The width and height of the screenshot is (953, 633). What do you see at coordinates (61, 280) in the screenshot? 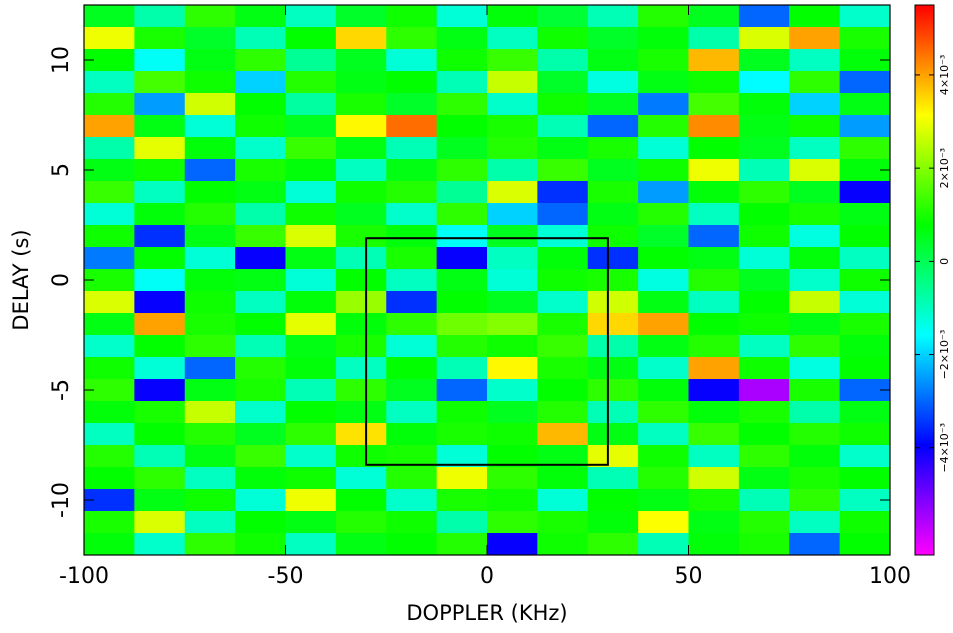
I see `y-tick-label: 0` at bounding box center [61, 280].